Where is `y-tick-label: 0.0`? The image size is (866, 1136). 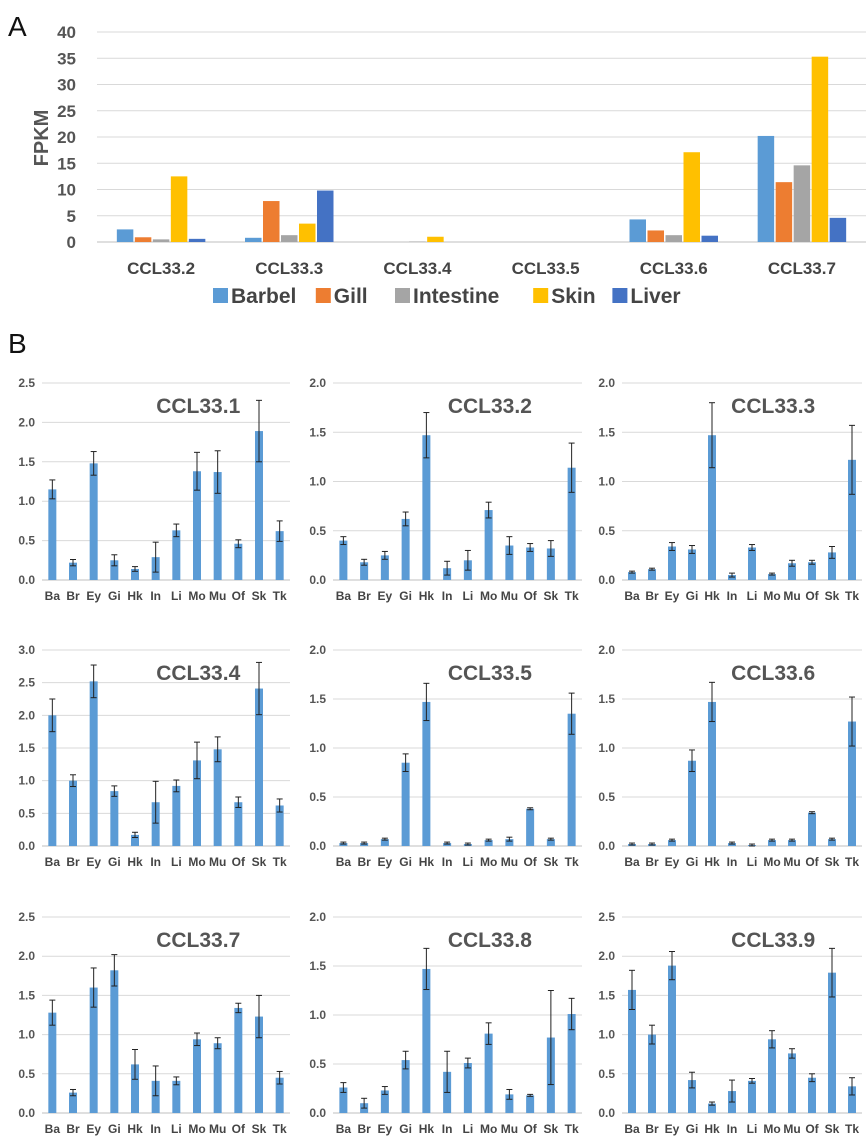 y-tick-label: 0.0 is located at coordinates (317, 580).